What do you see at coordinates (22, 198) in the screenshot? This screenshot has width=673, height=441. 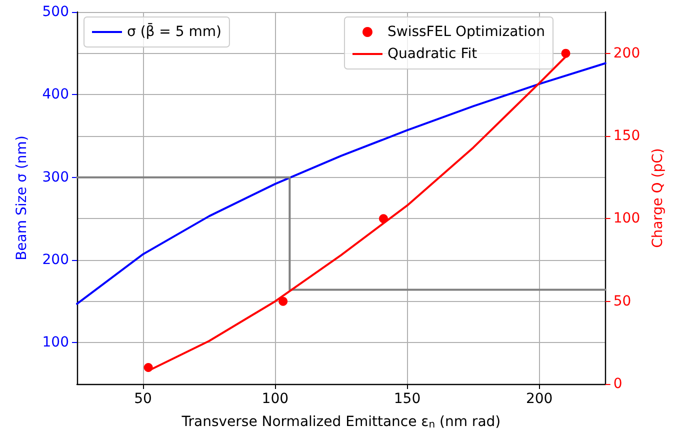 I see `y-axis-title: Beam Size σ (nm)` at bounding box center [22, 198].